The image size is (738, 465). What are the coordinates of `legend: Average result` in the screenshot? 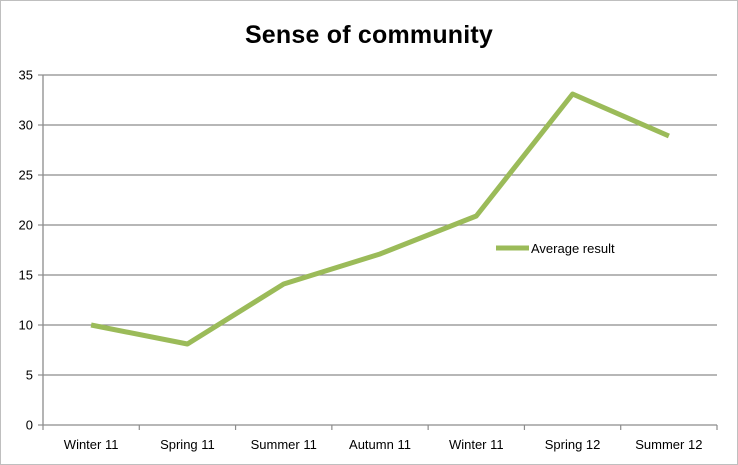 It's located at (555, 248).